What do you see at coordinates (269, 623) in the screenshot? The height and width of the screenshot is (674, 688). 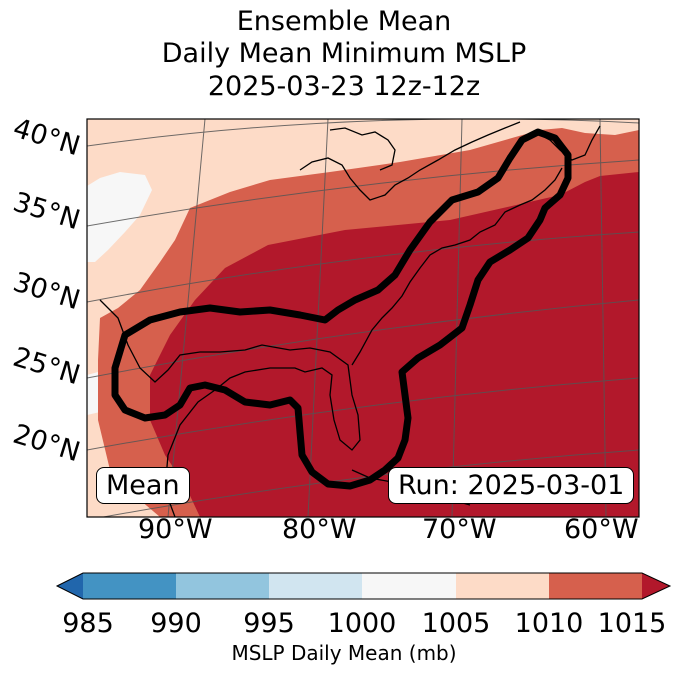 I see `colorbar-tick-995: 995` at bounding box center [269, 623].